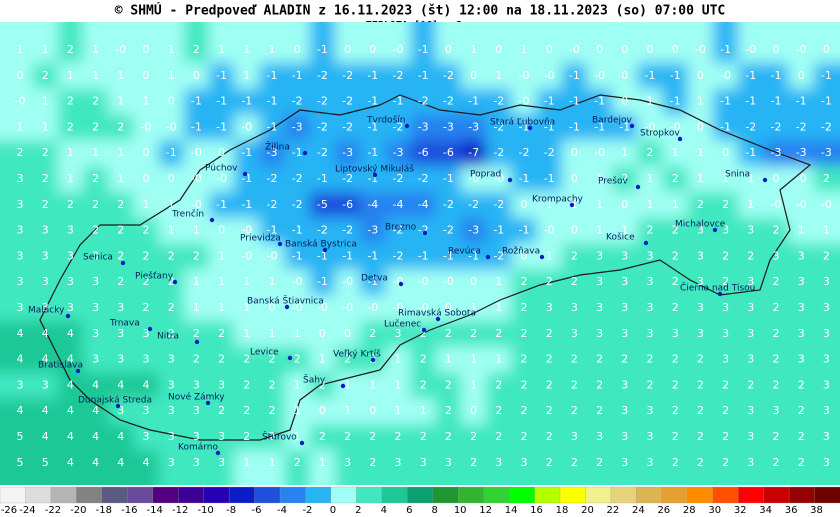 The image size is (840, 517). Describe the element at coordinates (464, 252) in the screenshot. I see `city-label: Revúca` at that location.